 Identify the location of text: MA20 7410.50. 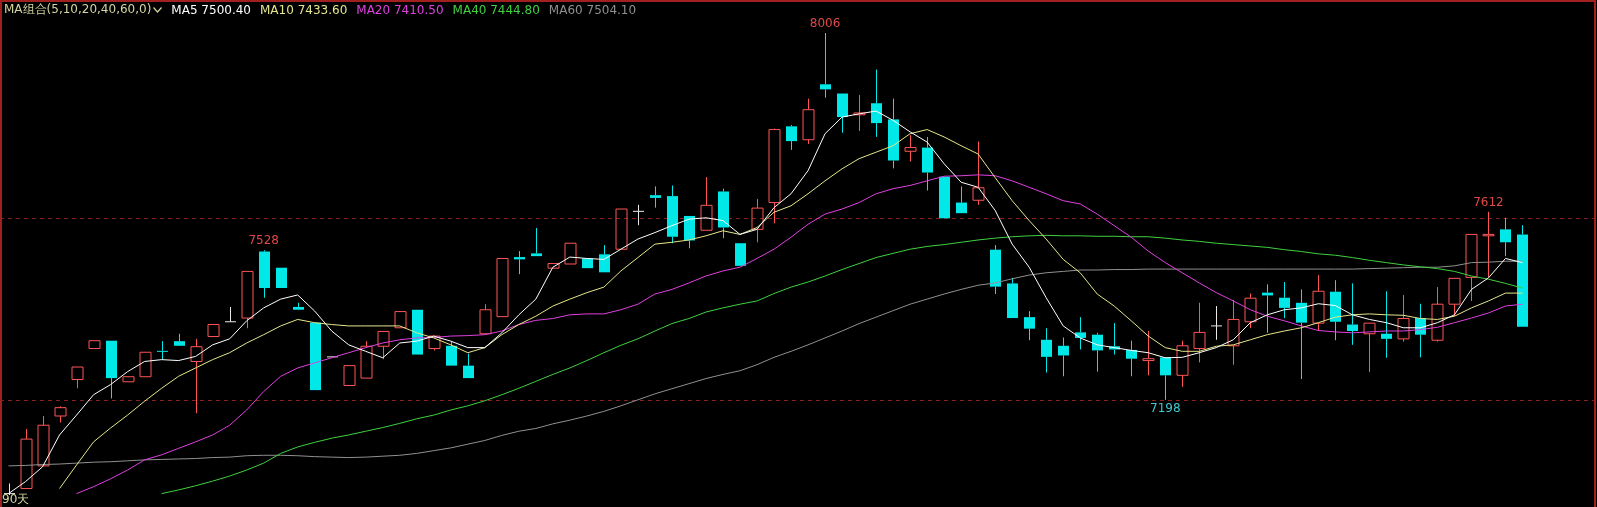
(400, 9).